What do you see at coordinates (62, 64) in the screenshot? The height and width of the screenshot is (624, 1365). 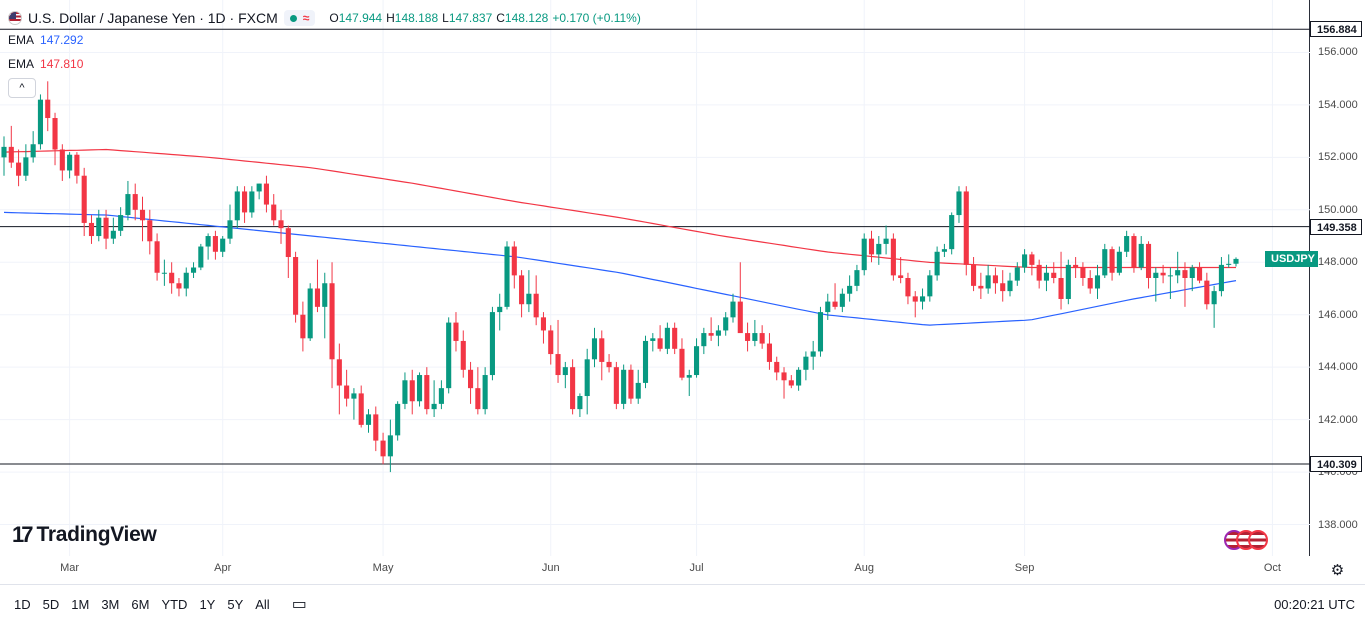 I see `indicator-value: 147.810` at bounding box center [62, 64].